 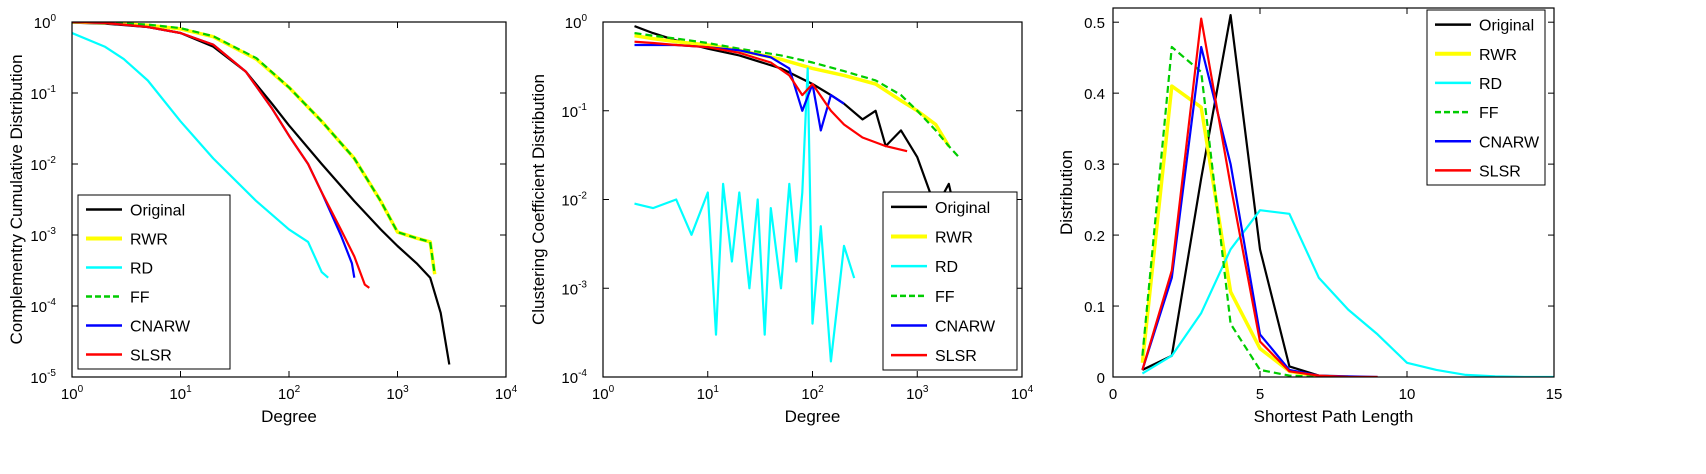 What do you see at coordinates (1260, 394) in the screenshot?
I see `x-tick-label: 5` at bounding box center [1260, 394].